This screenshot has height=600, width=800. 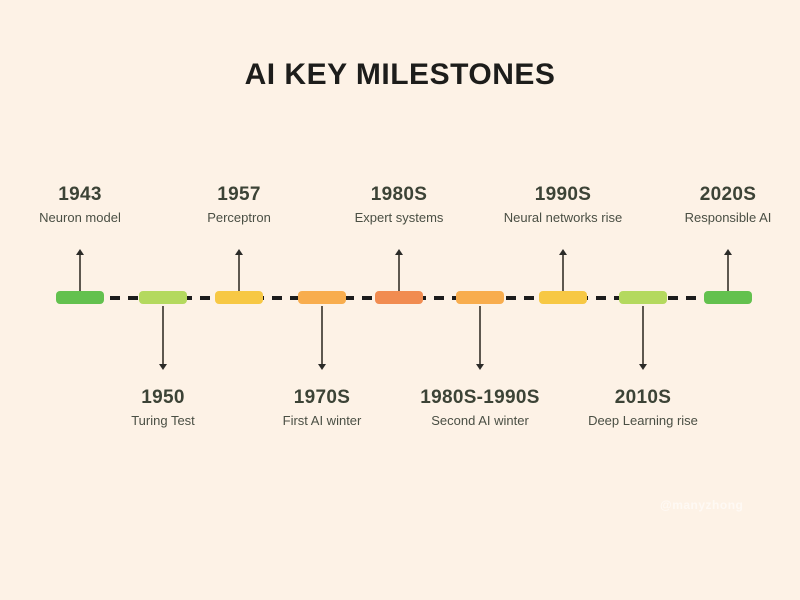 I want to click on milestone-label: Expert systems, so click(x=399, y=217).